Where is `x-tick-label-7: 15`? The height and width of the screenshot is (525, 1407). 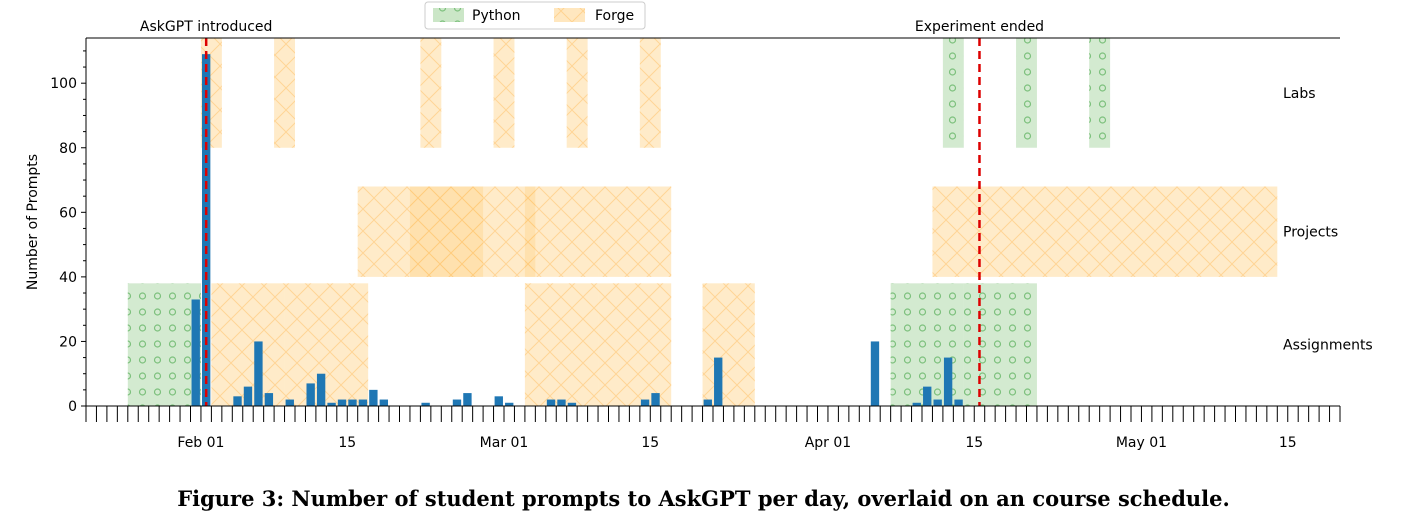
x-tick-label-7: 15 is located at coordinates (1288, 443).